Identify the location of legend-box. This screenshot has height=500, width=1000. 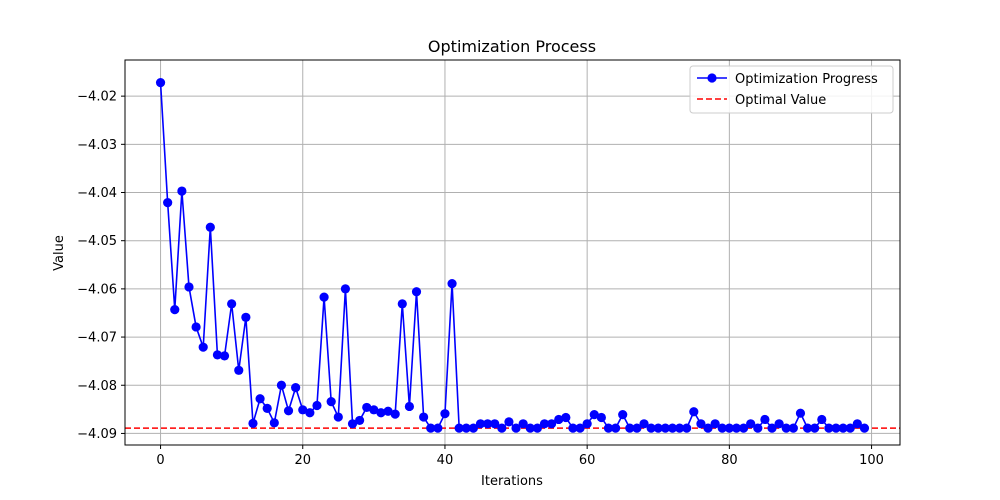
(791, 89).